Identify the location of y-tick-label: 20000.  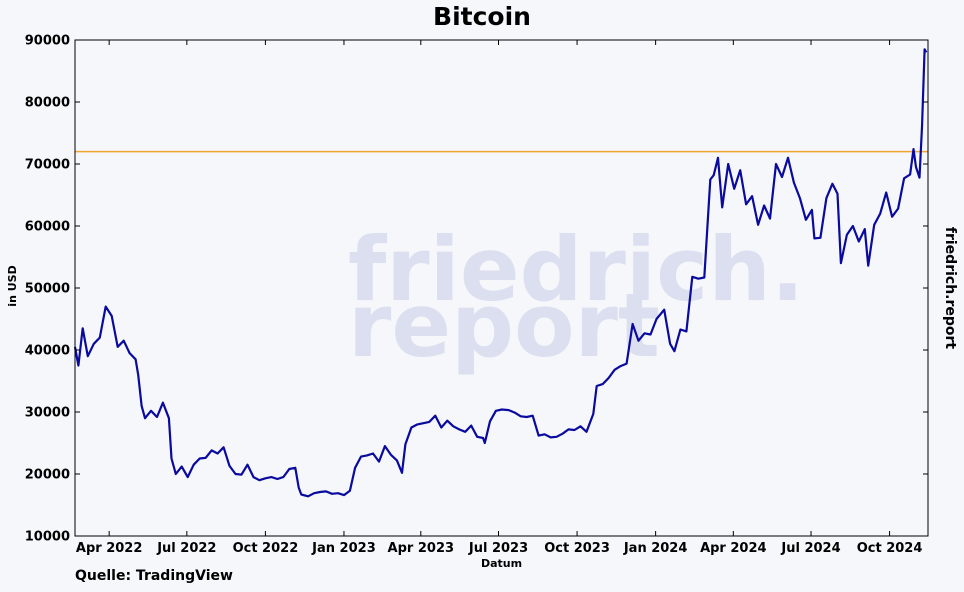
(47, 475).